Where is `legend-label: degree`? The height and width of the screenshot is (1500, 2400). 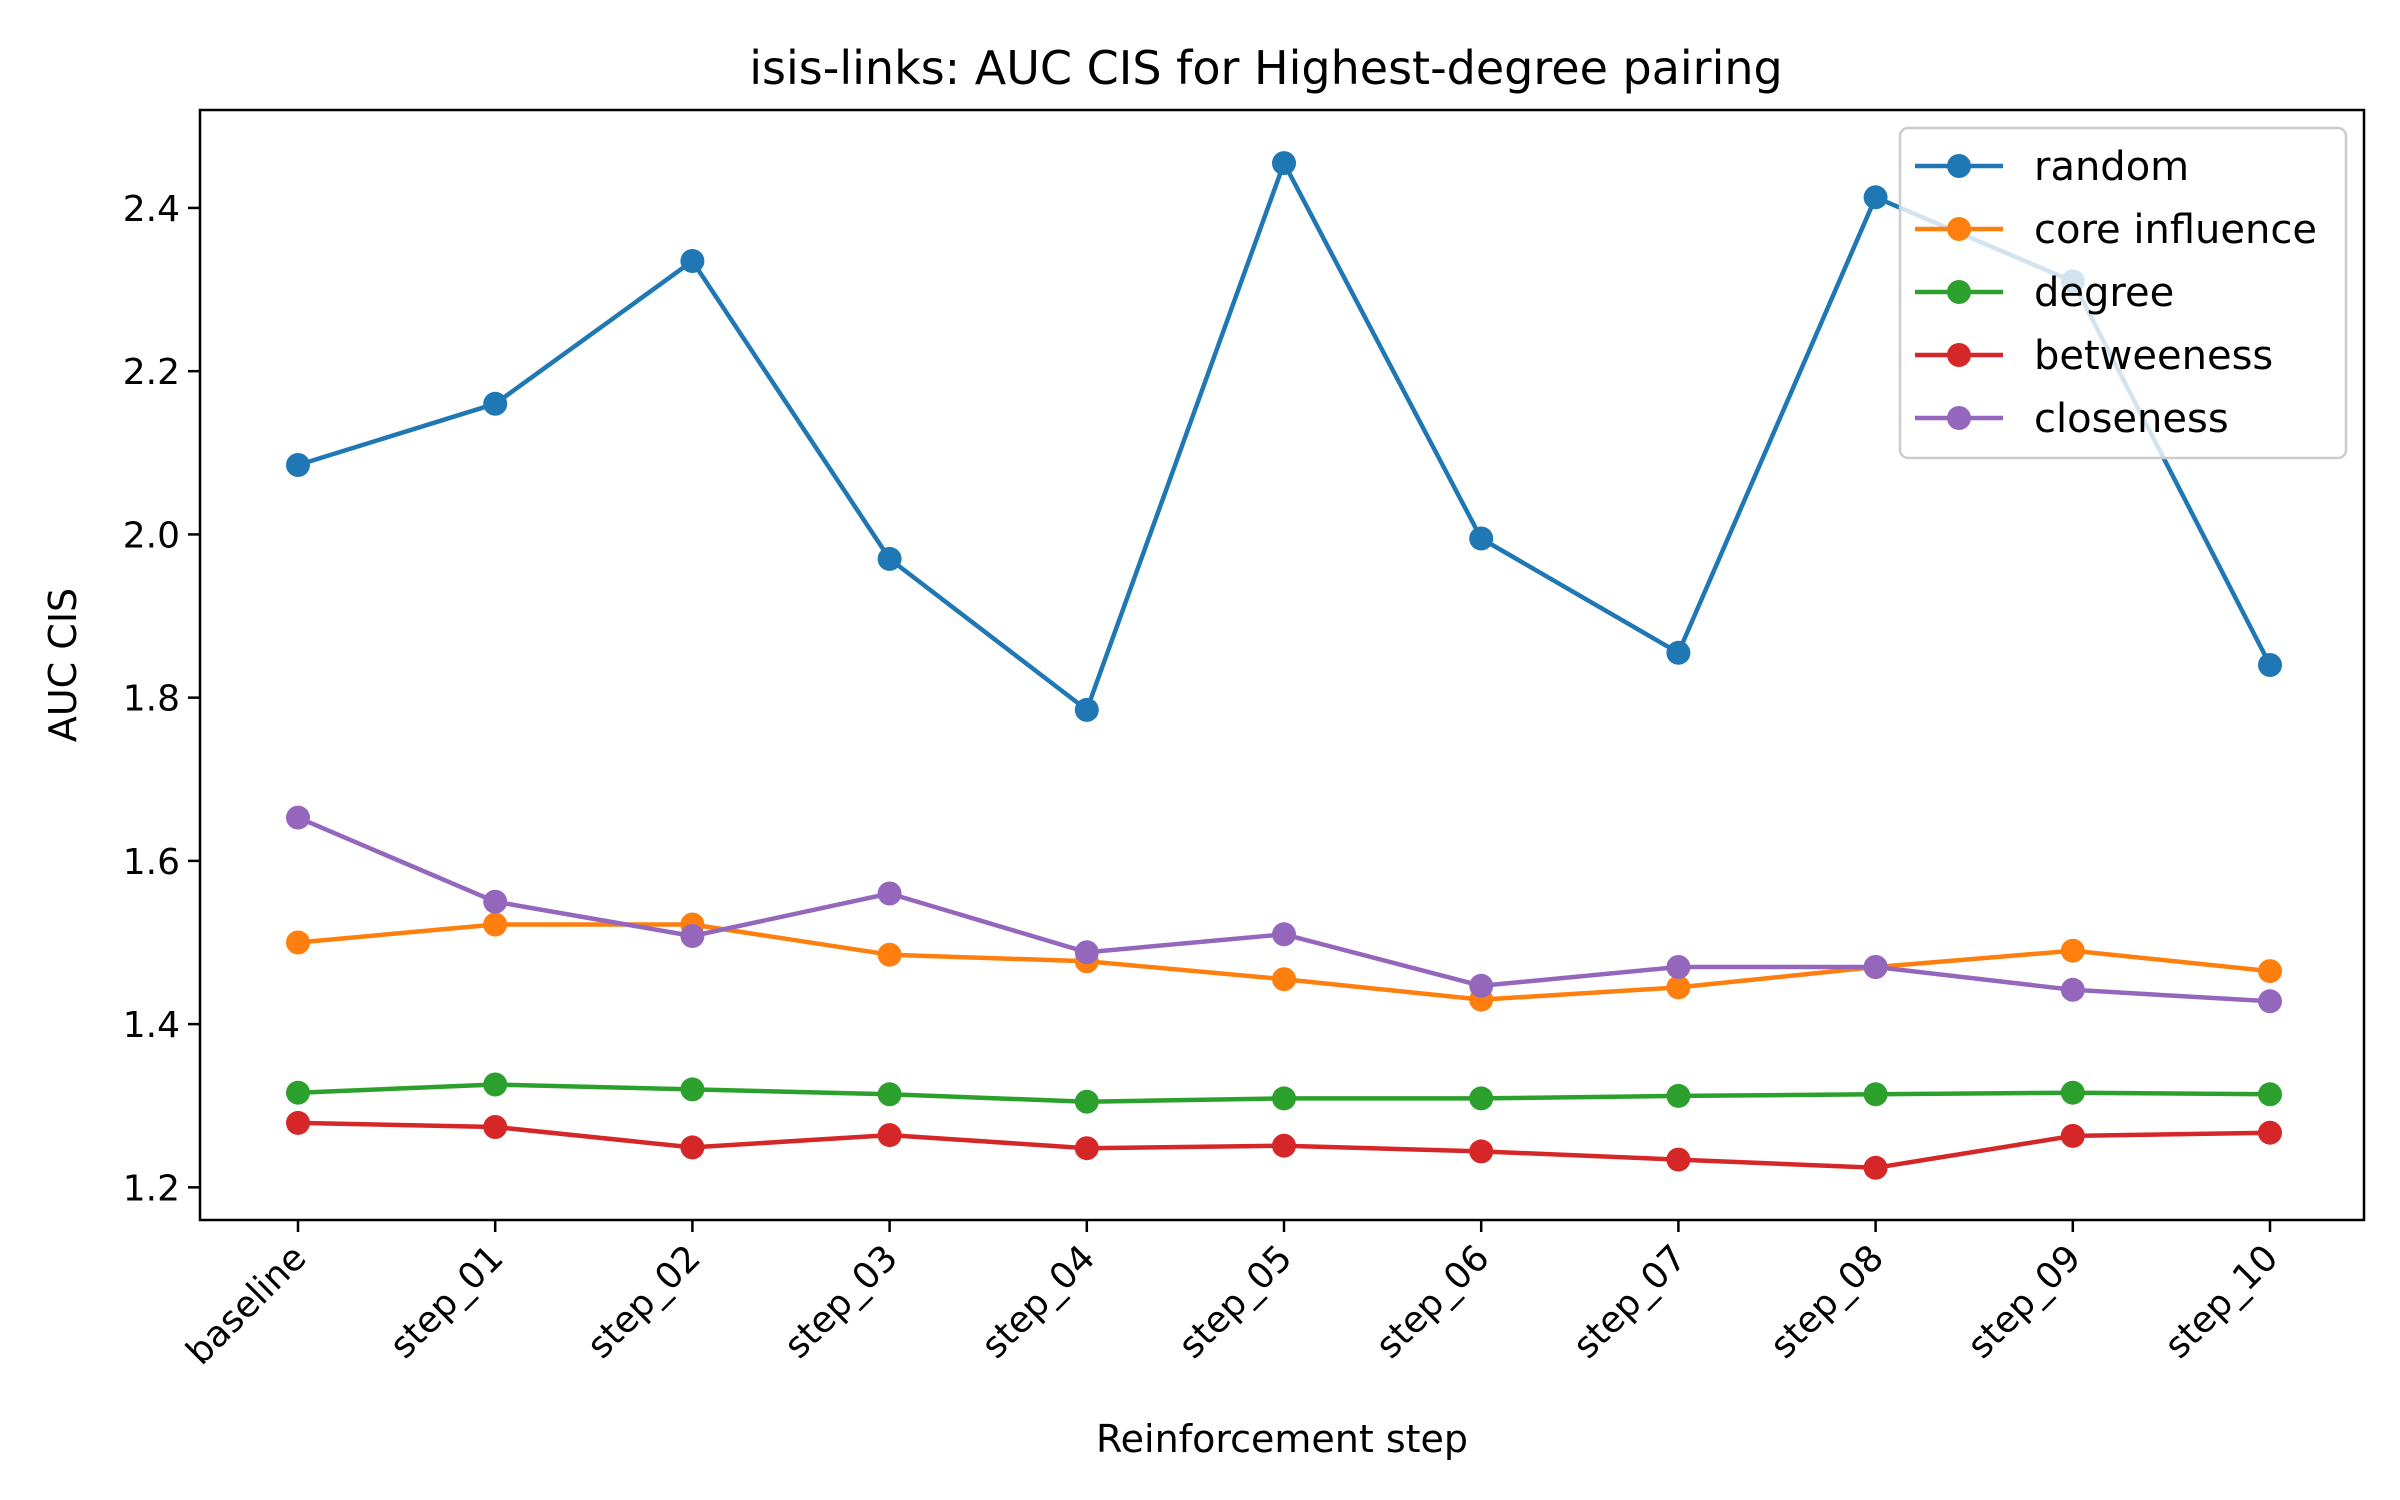 legend-label: degree is located at coordinates (2104, 293).